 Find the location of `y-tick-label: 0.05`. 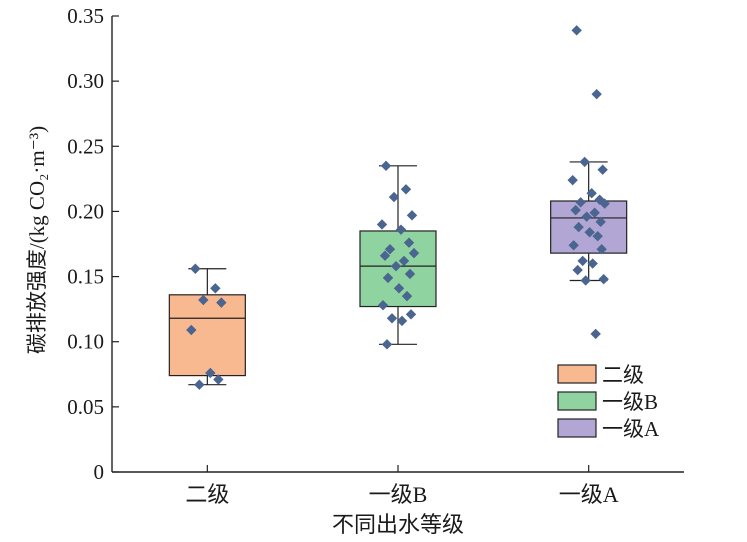

y-tick-label: 0.05 is located at coordinates (85, 407).